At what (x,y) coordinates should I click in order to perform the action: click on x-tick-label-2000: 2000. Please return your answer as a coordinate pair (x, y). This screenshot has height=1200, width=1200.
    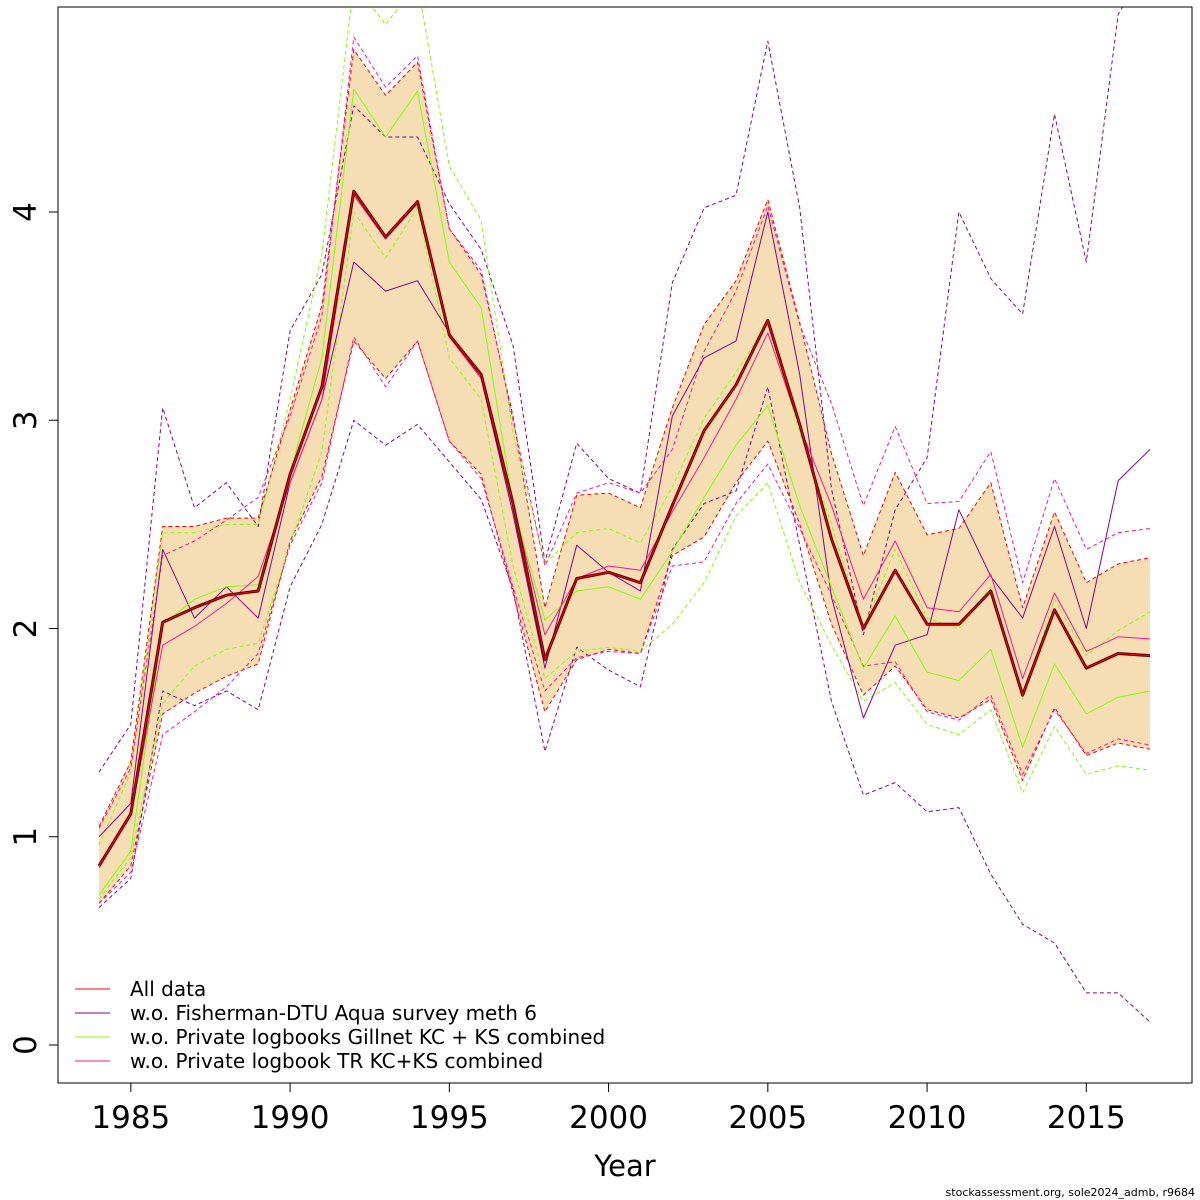
    Looking at the image, I should click on (608, 1118).